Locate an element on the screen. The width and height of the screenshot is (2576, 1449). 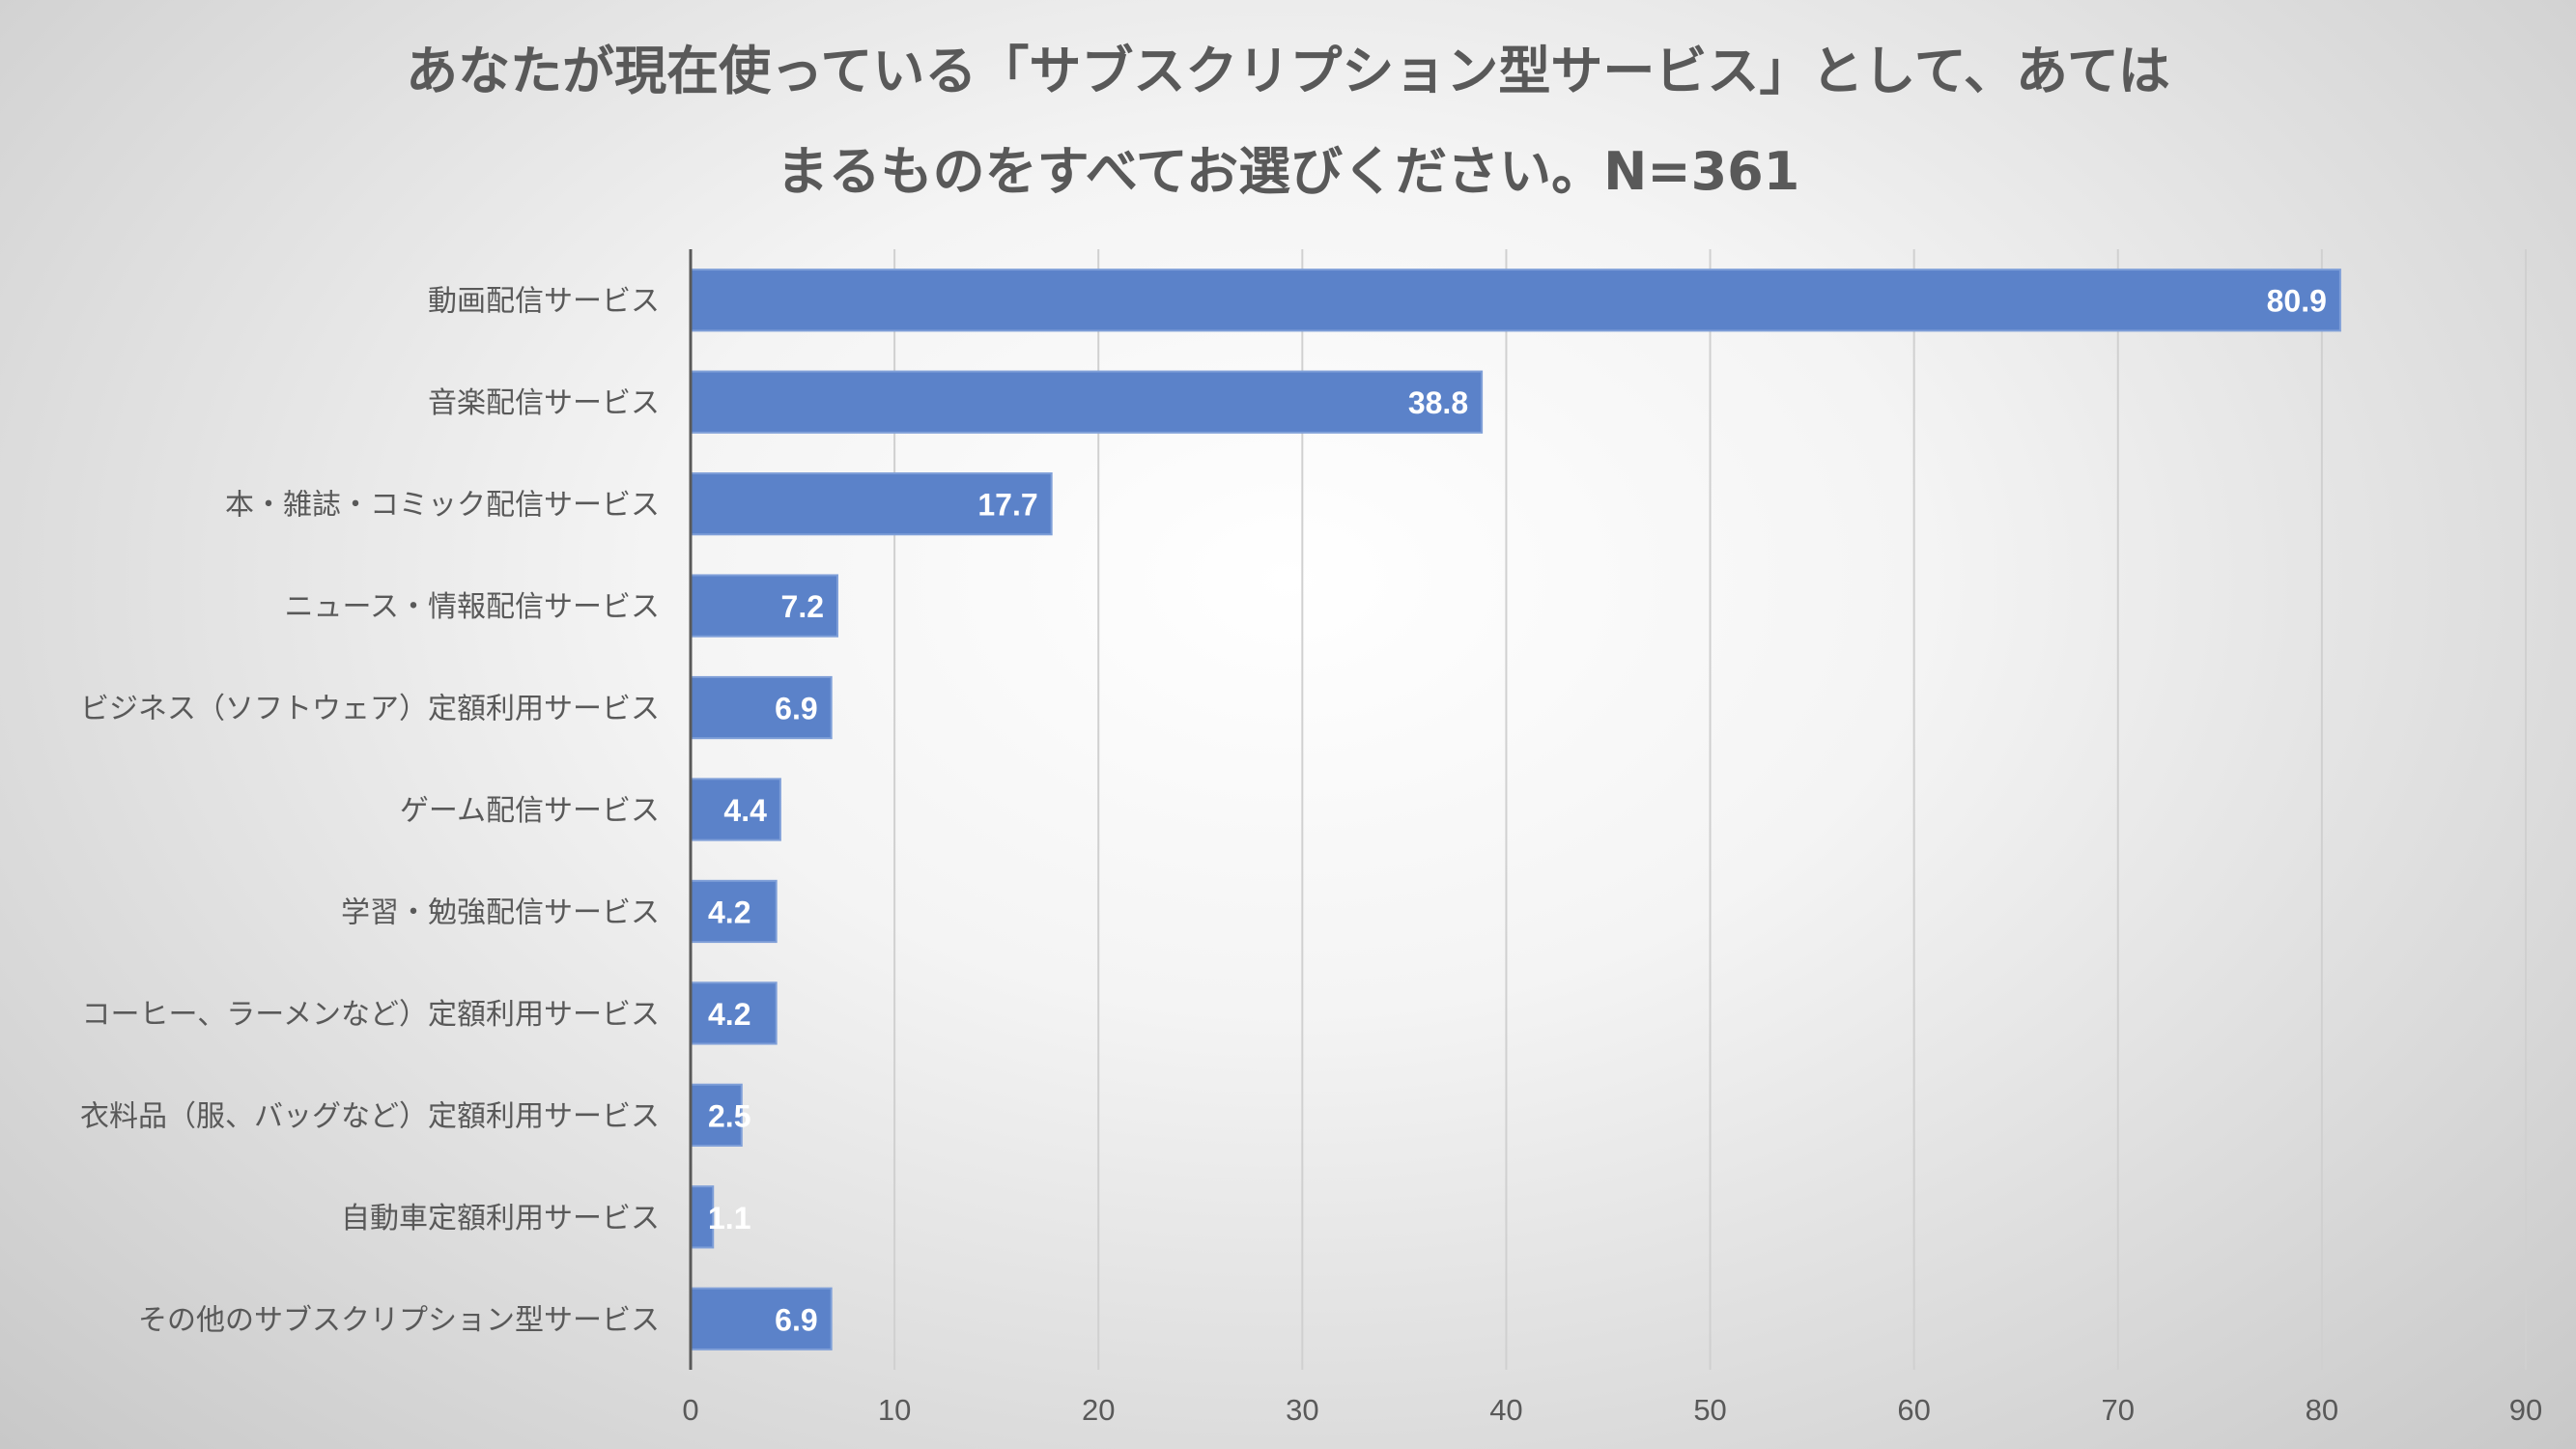
data-label: 80.9 is located at coordinates (2297, 301).